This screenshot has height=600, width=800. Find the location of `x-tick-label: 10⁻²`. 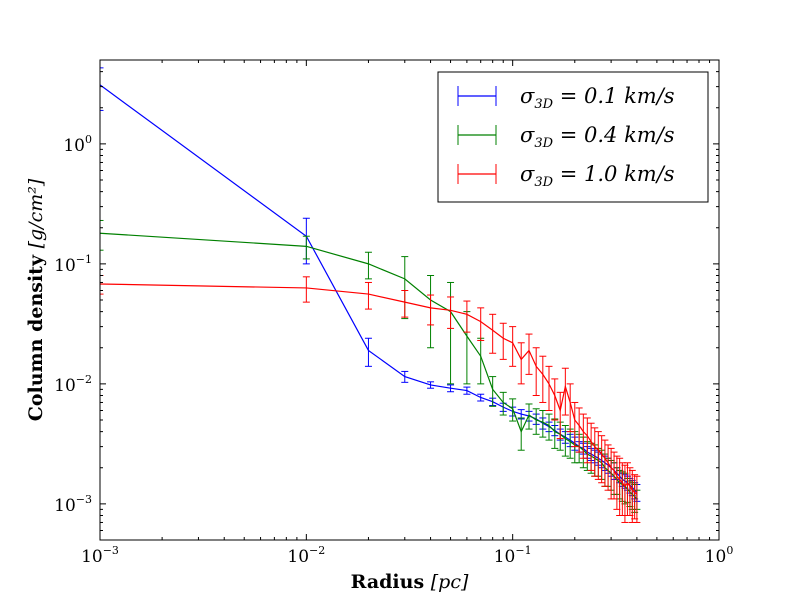

x-tick-label: 10⁻² is located at coordinates (306, 555).